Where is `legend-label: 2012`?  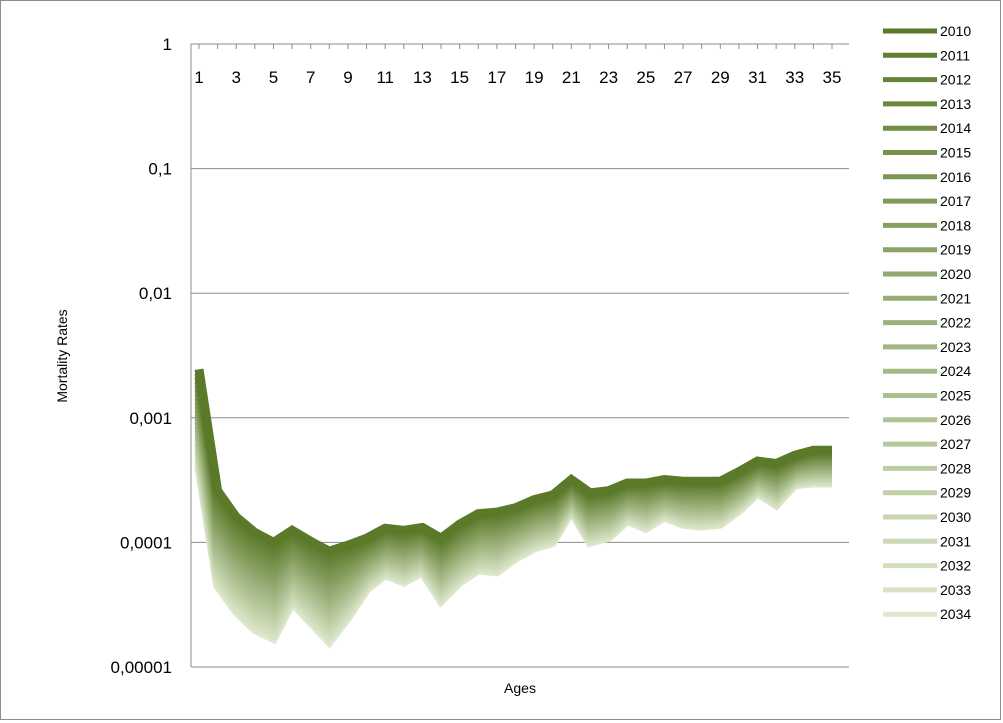 legend-label: 2012 is located at coordinates (955, 80).